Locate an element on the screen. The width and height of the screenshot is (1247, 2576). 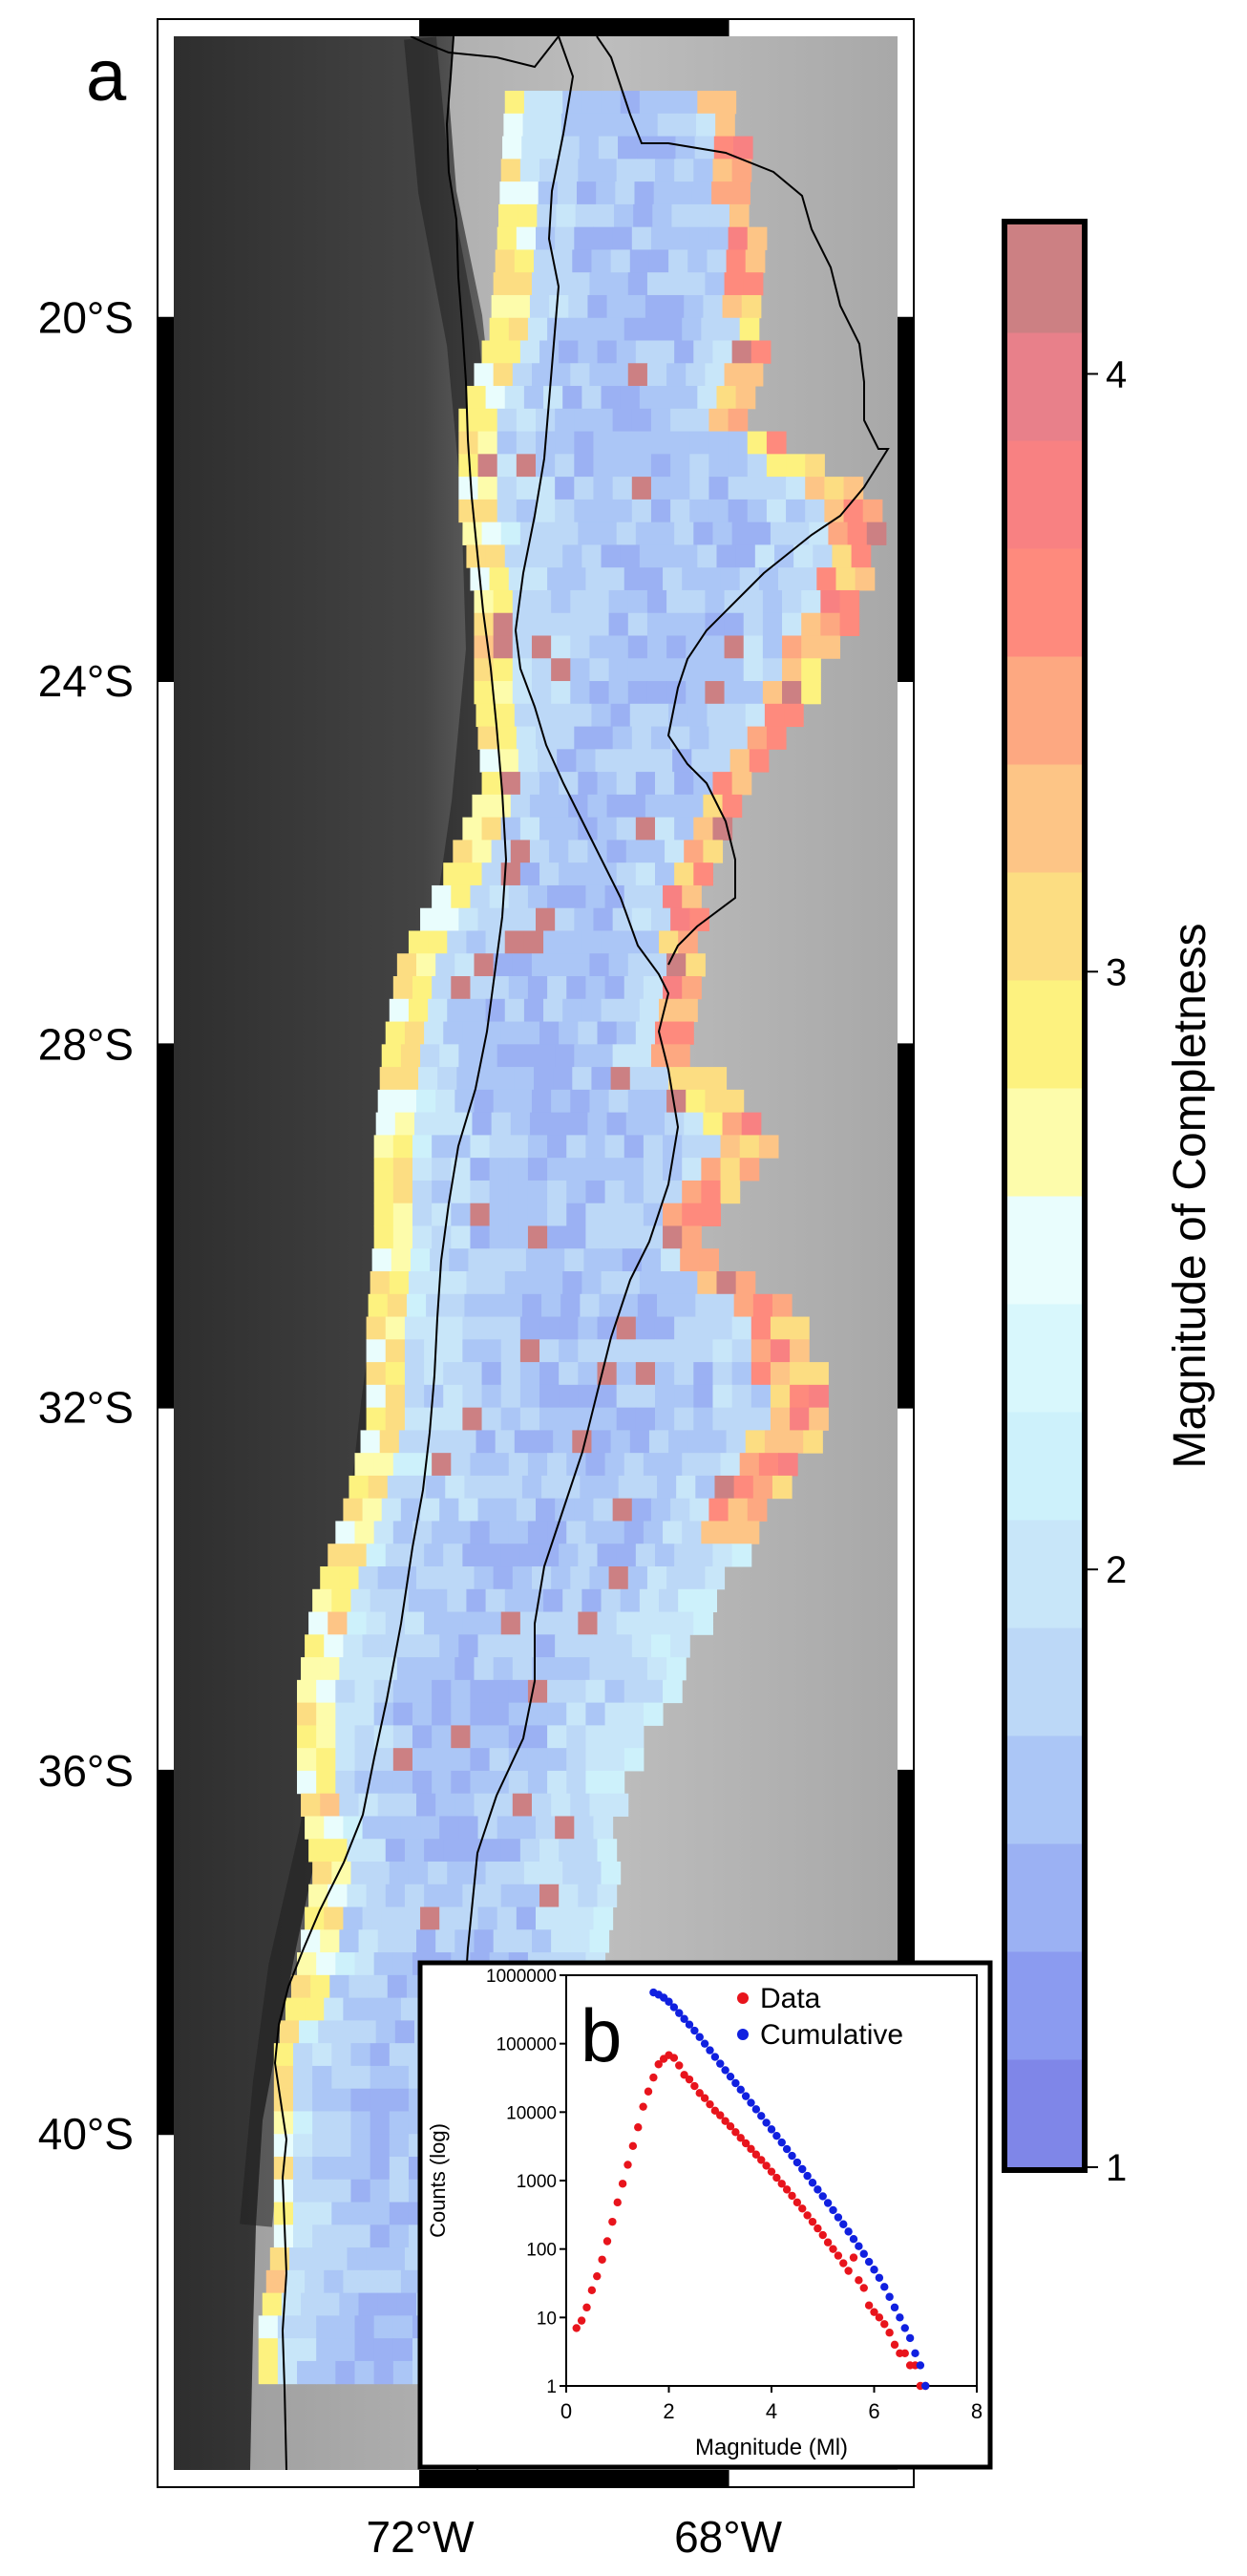
frame-bar-left is located at coordinates (166, 1226).